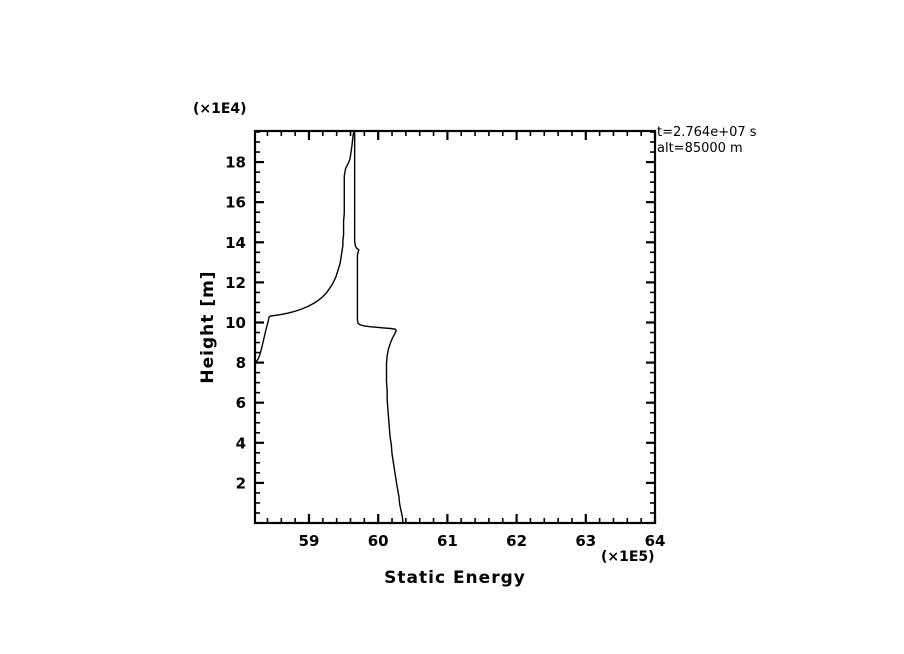 Image resolution: width=904 pixels, height=654 pixels. Describe the element at coordinates (585, 541) in the screenshot. I see `x-tick-label: 63` at that location.